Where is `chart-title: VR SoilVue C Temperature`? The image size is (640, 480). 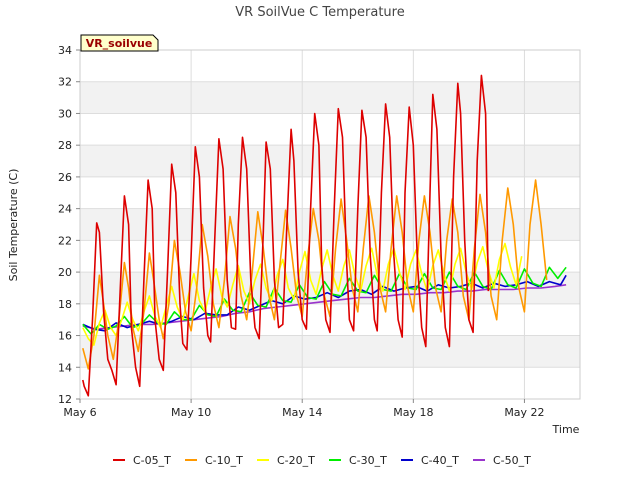 chart-title: VR SoilVue C Temperature is located at coordinates (319, 12).